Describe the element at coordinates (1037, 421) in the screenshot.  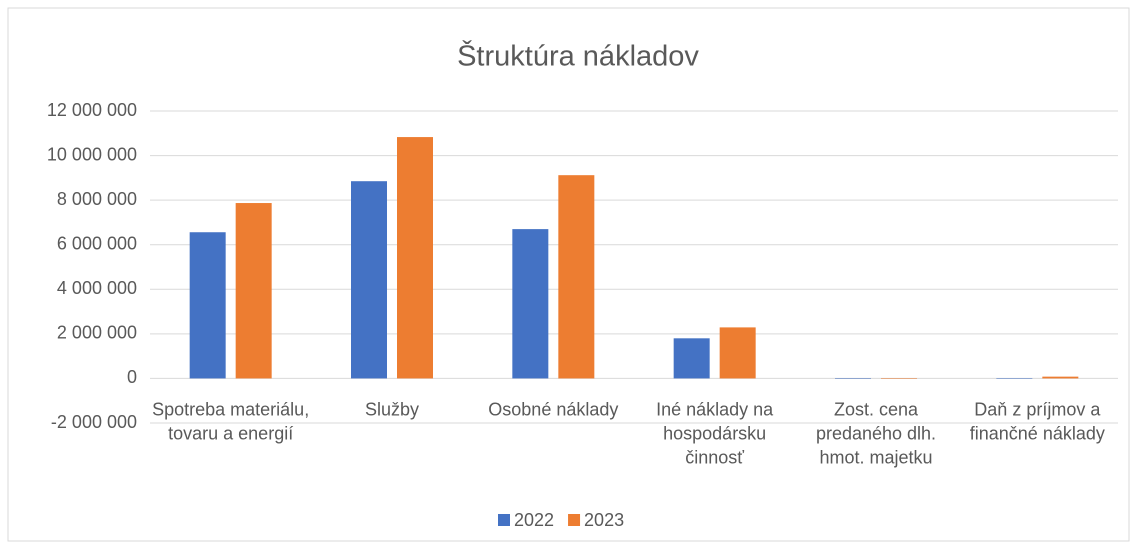
I see `x-tick-label: Daň z príjmov a finančné náklady` at that location.